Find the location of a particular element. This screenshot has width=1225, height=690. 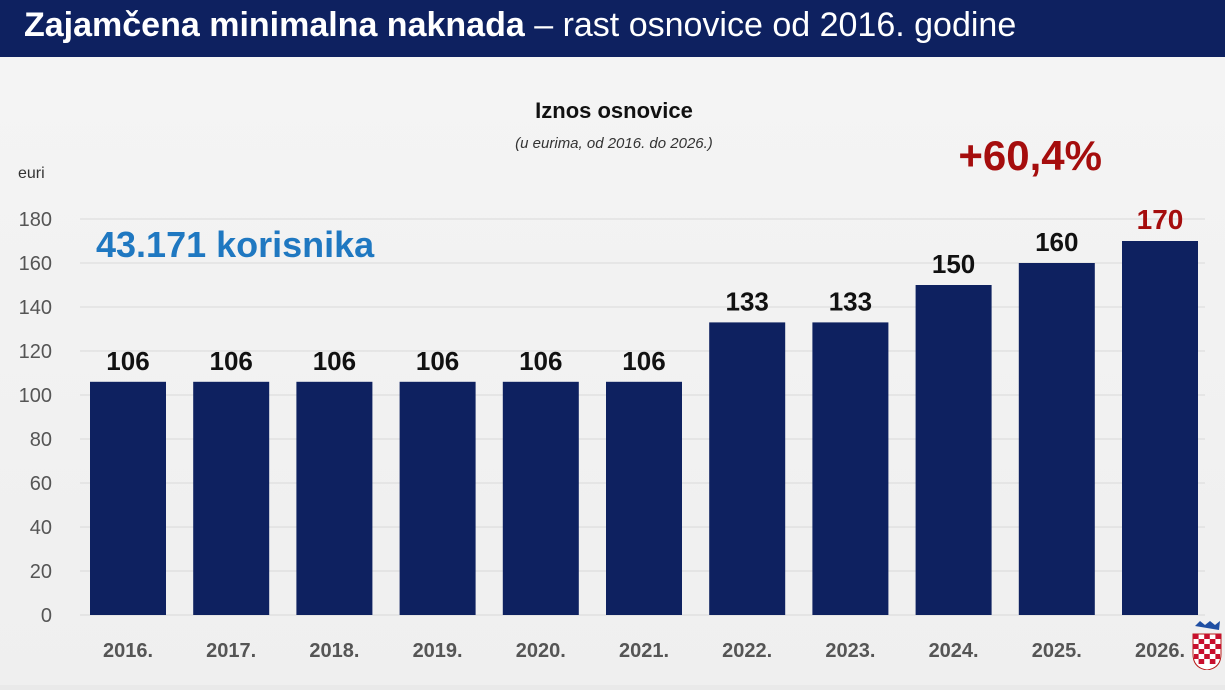

bar-2016 is located at coordinates (128, 498).